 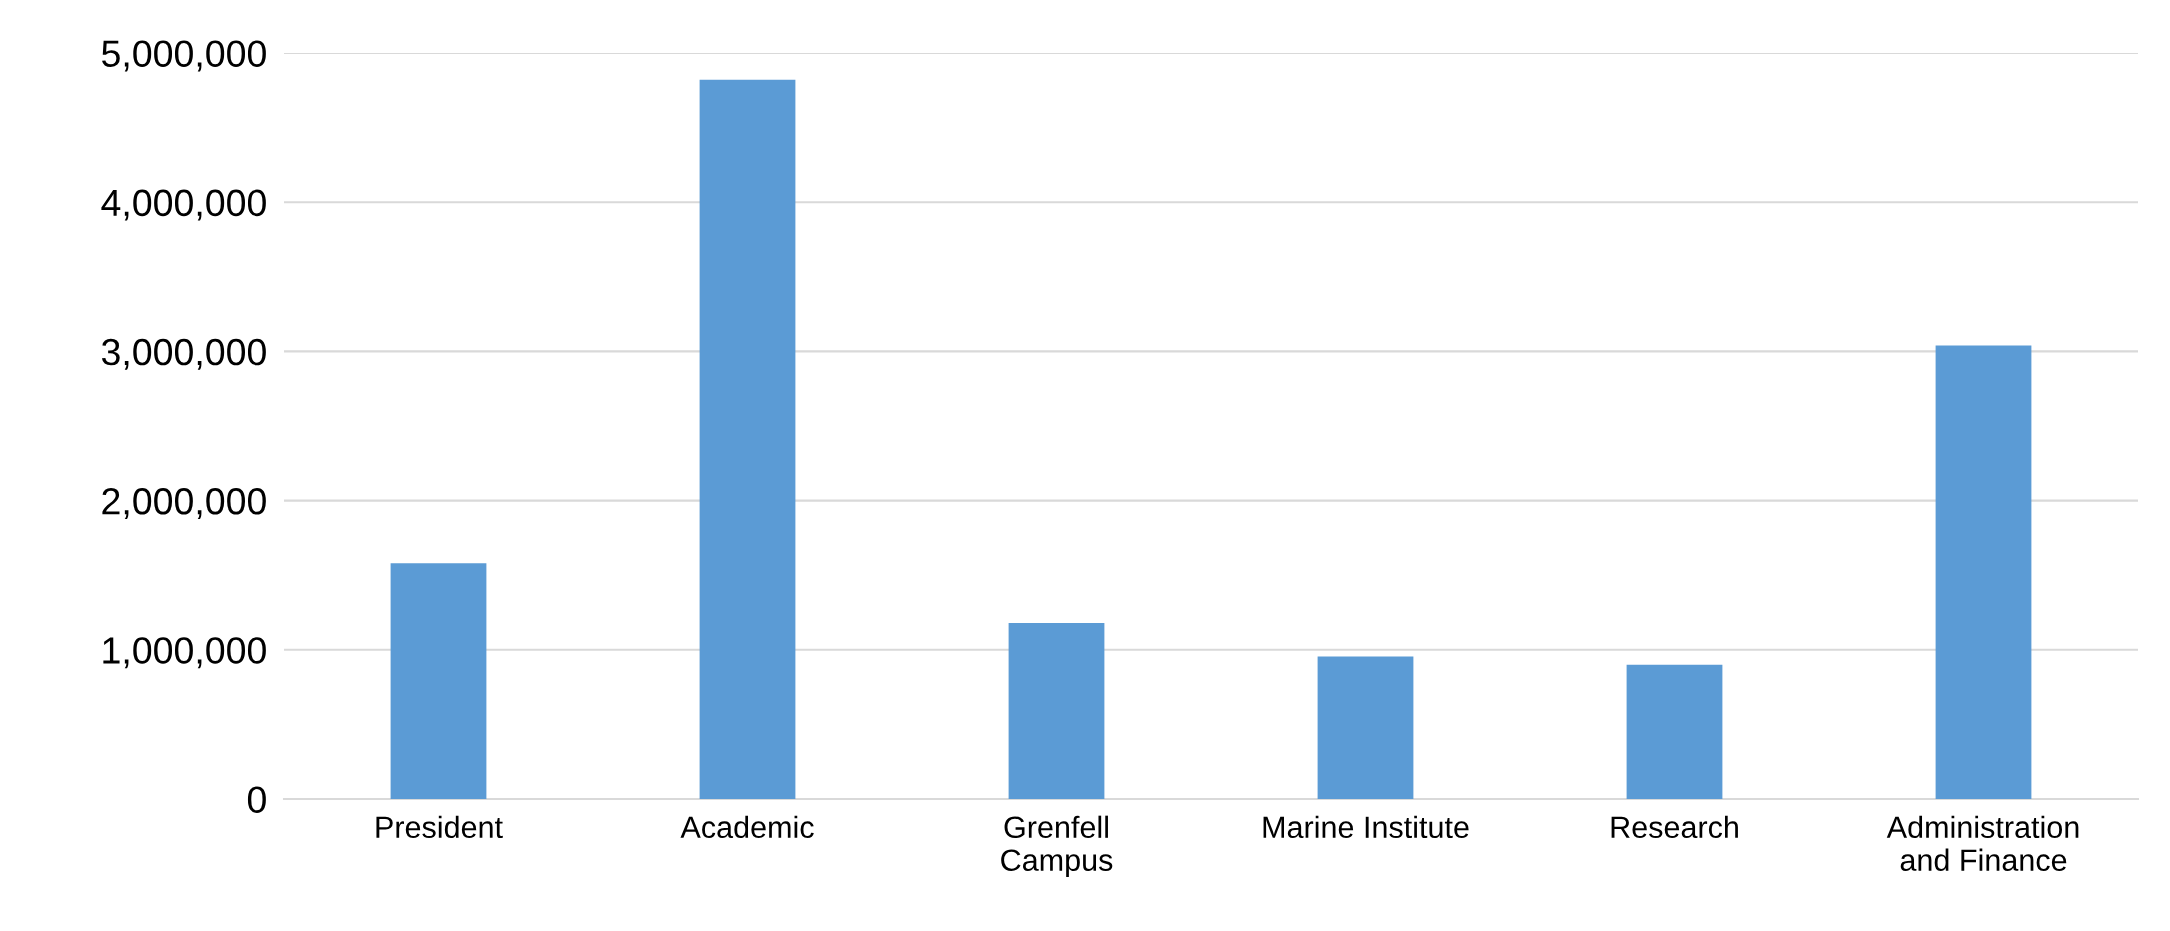 I want to click on x-tick-label: Marine Institute, so click(x=1366, y=827).